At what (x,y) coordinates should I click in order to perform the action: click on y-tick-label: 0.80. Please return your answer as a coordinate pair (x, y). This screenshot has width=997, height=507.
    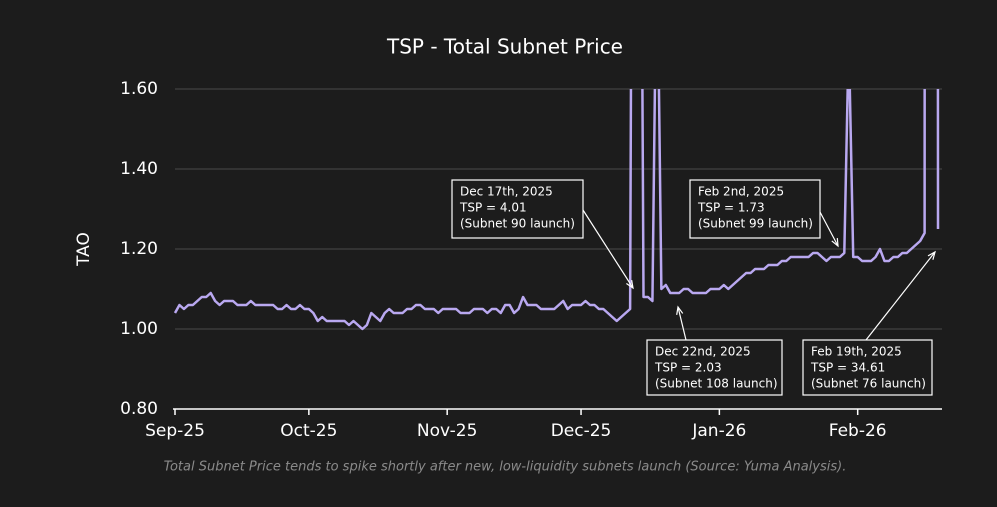
    Looking at the image, I should click on (139, 409).